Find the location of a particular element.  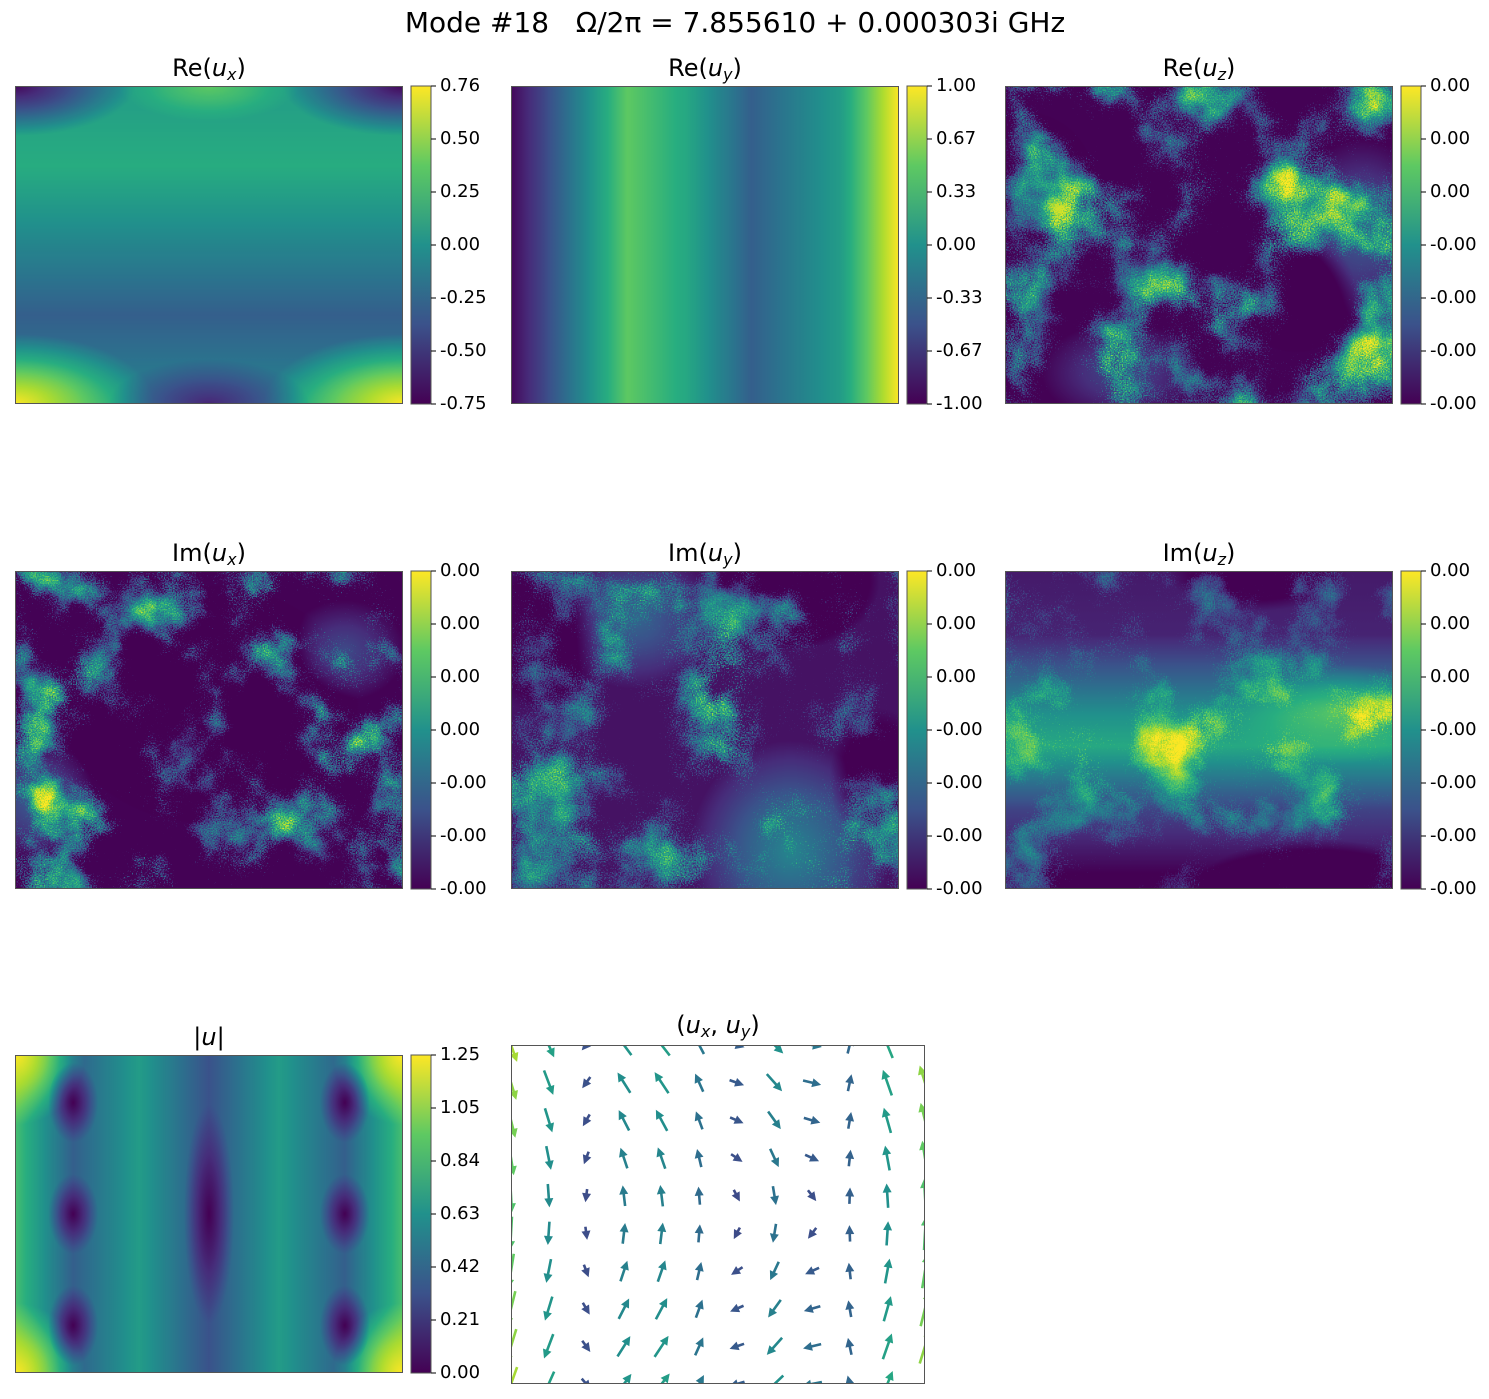

colorbar-tick-label: -0.50 is located at coordinates (463, 350).